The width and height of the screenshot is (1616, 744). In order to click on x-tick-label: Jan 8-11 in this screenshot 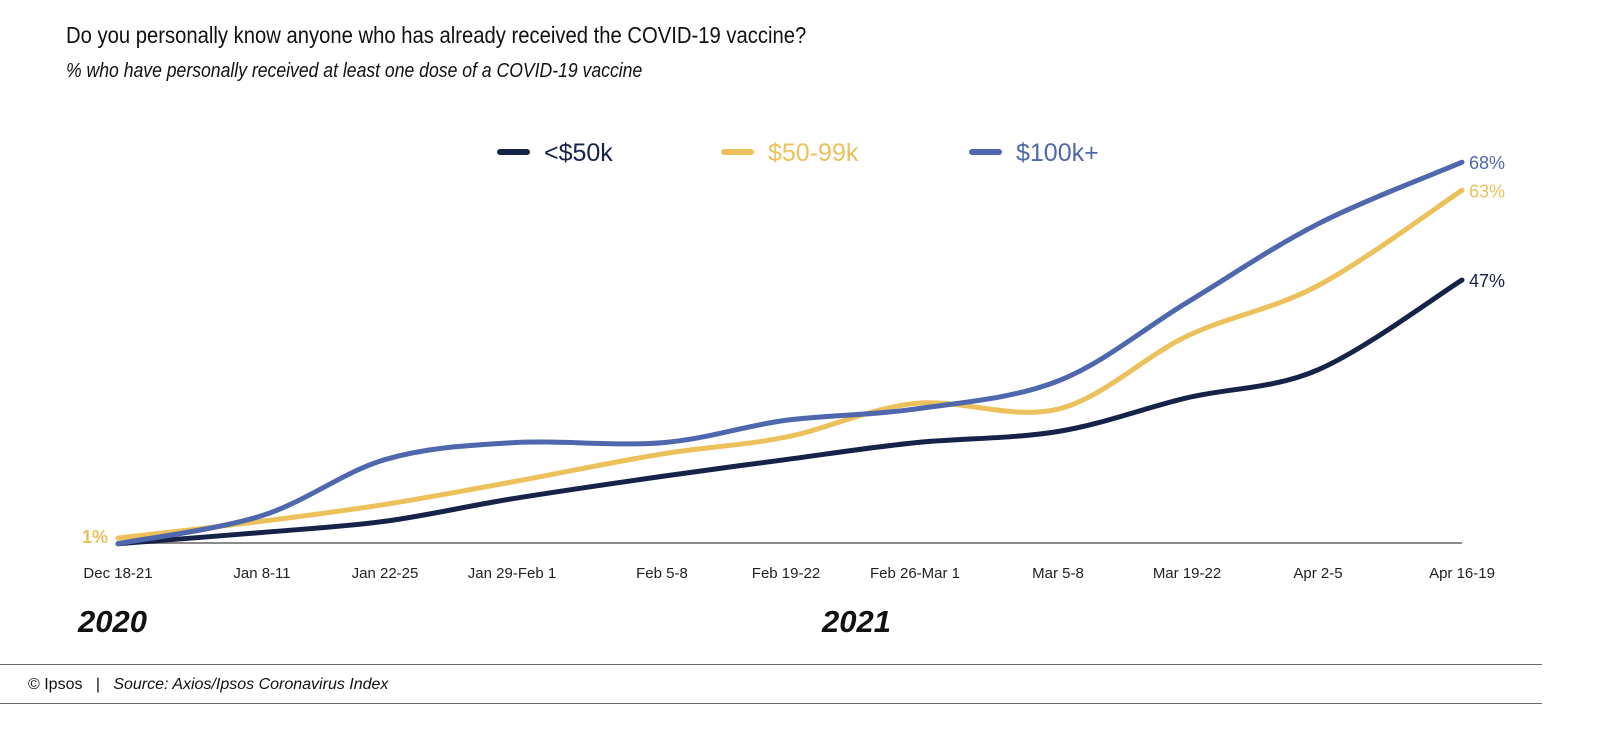, I will do `click(261, 573)`.